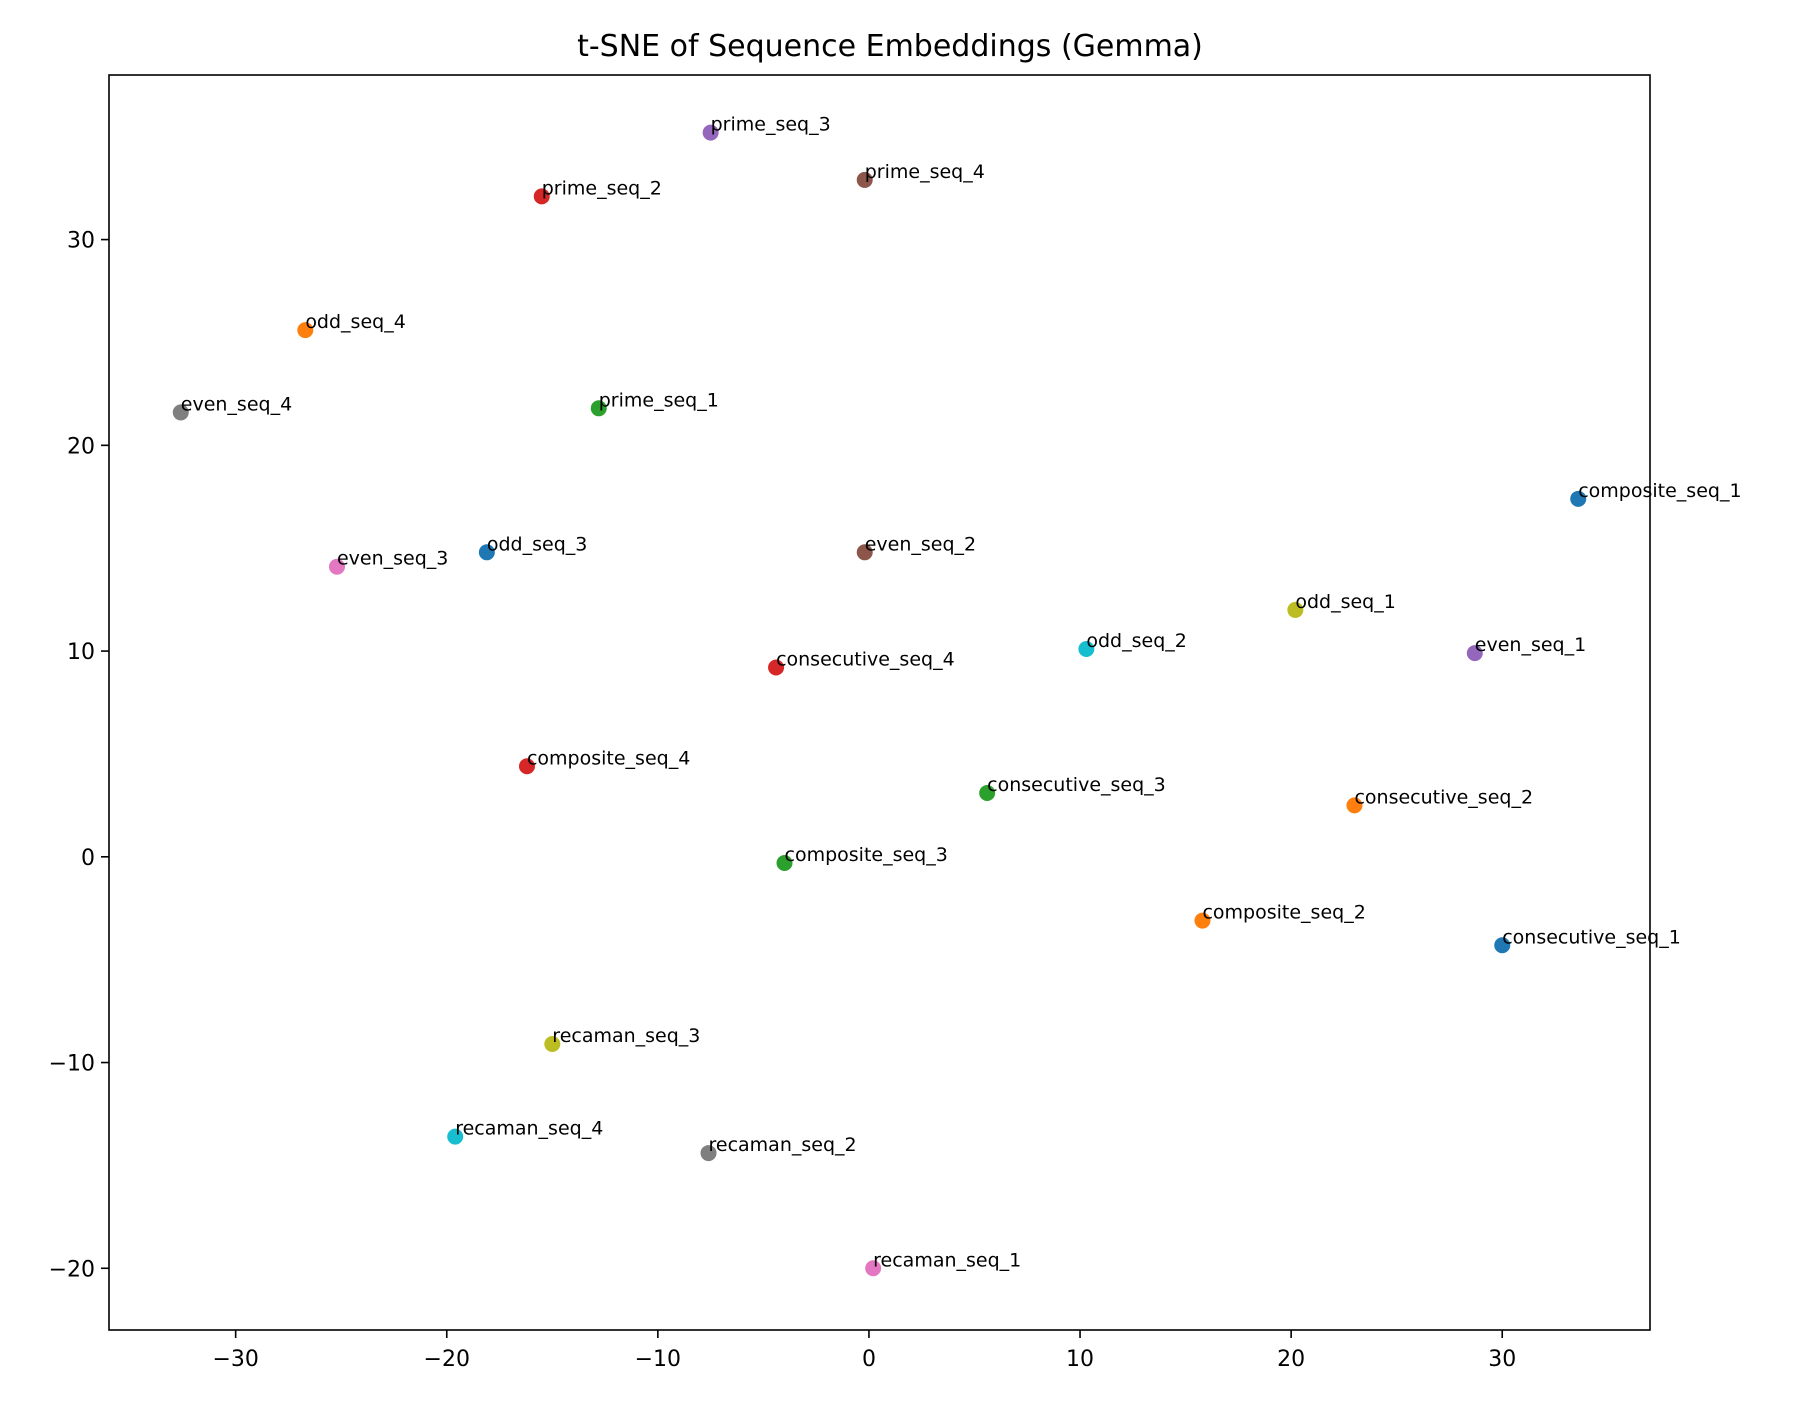 This screenshot has width=1800, height=1404. I want to click on point-label-even-seq-2: even_seq_2, so click(920, 544).